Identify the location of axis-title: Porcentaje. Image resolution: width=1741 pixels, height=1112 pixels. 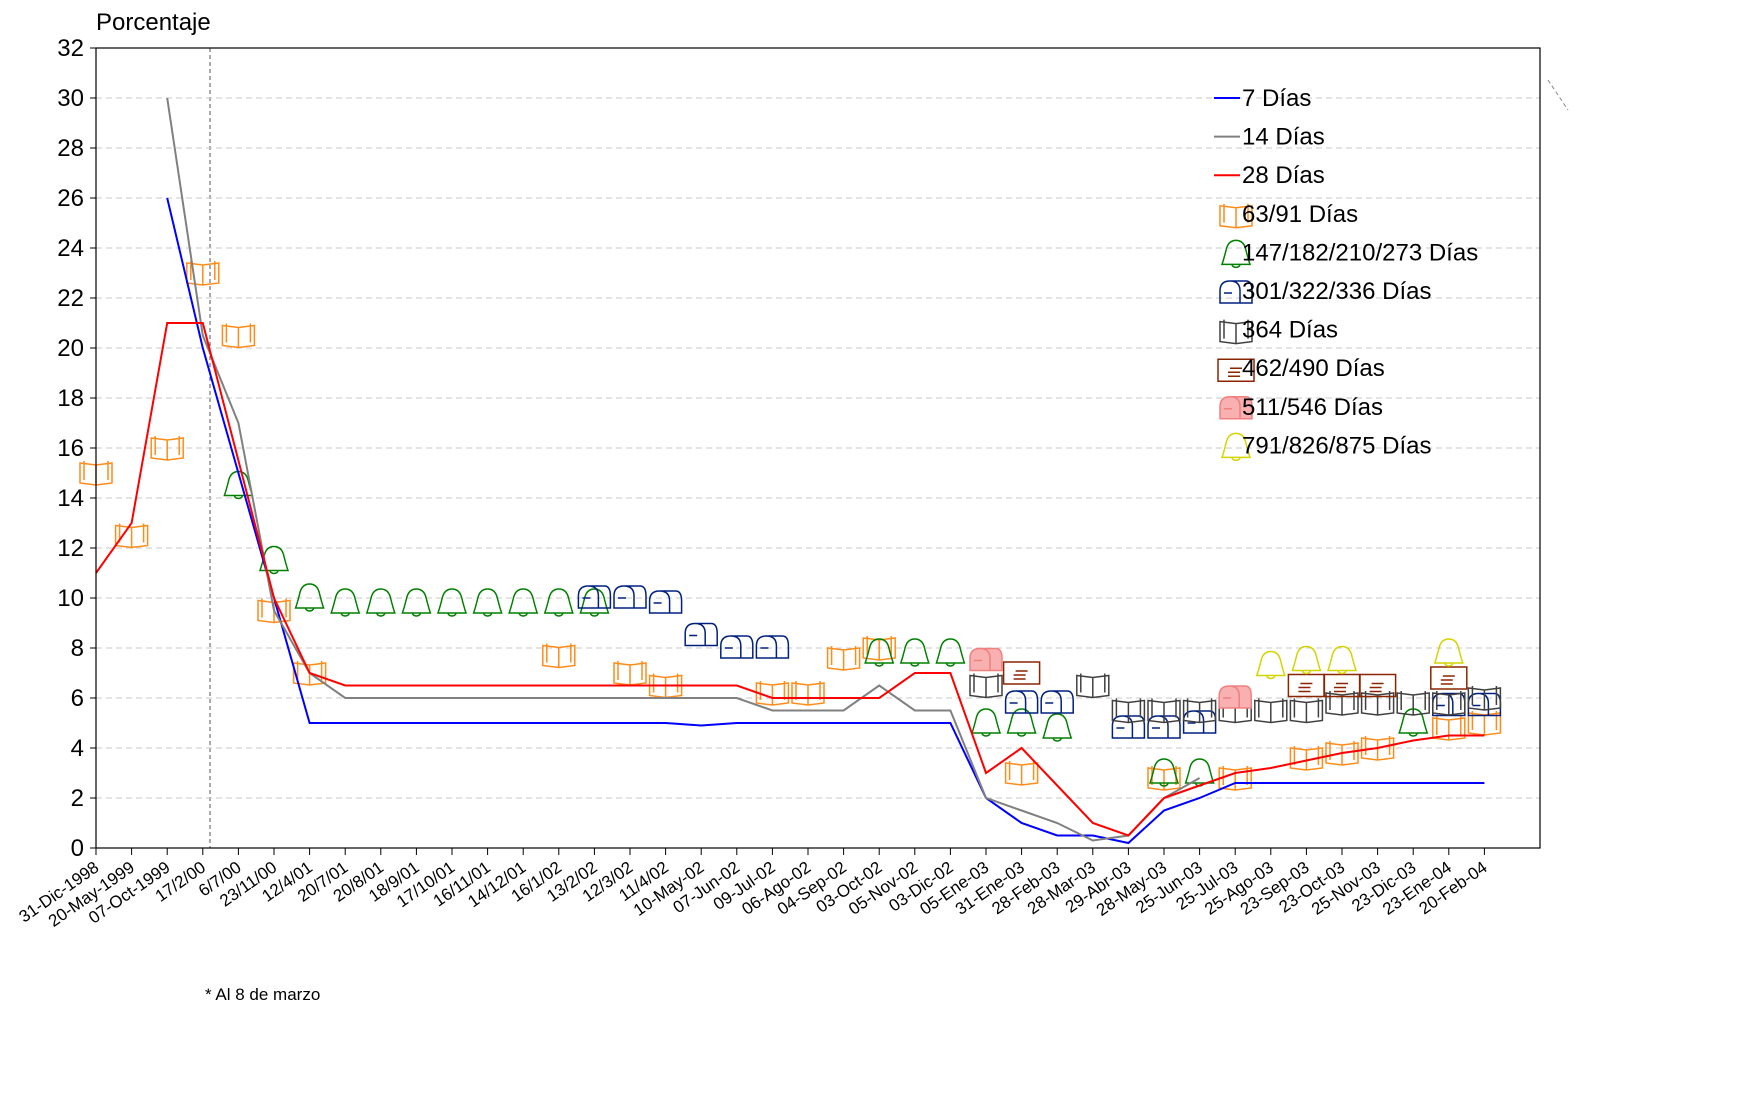
(153, 22).